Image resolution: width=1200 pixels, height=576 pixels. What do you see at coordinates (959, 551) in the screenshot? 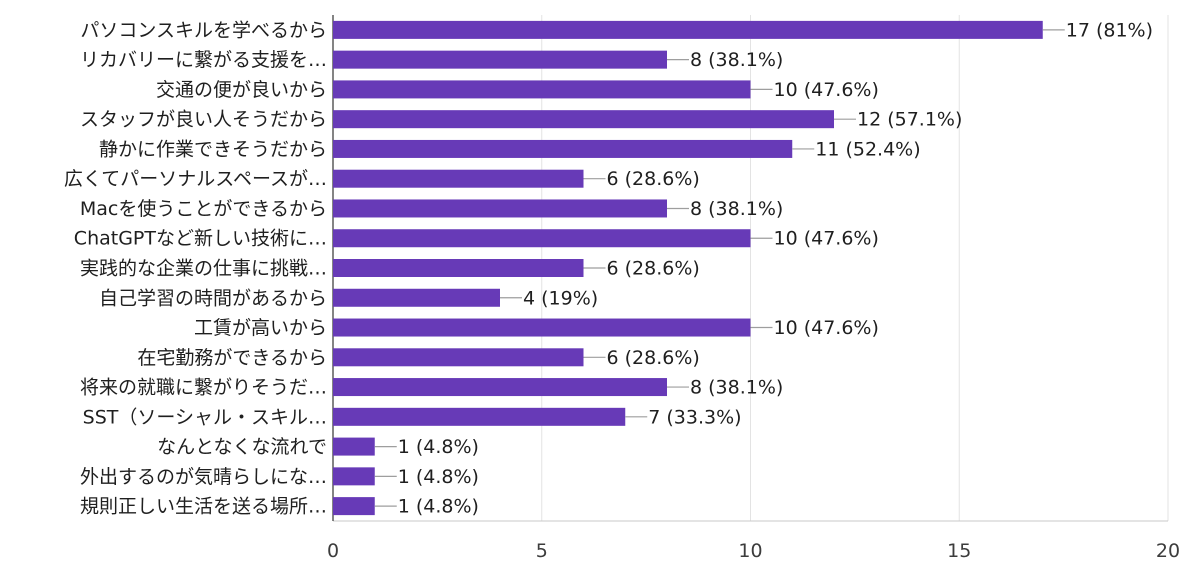
I see `x-tick-label: 15` at bounding box center [959, 551].